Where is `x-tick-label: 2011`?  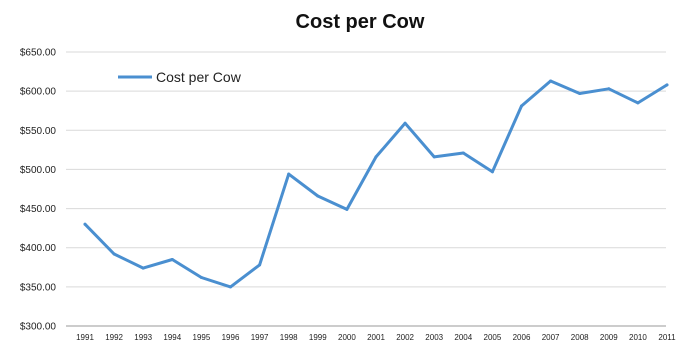
x-tick-label: 2011 is located at coordinates (667, 337).